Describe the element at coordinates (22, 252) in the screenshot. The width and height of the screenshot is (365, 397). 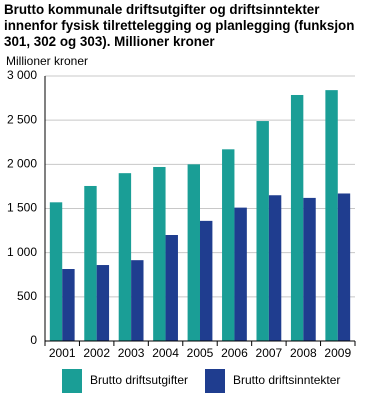
I see `y-tick-label: 1 000` at that location.